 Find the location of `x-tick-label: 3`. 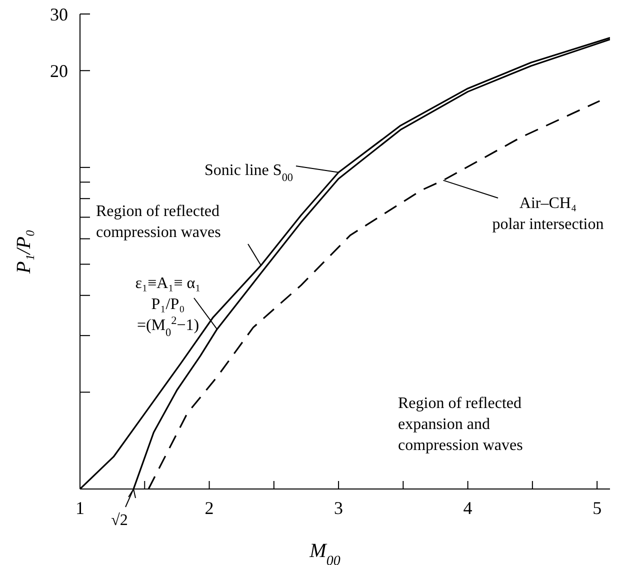

x-tick-label: 3 is located at coordinates (339, 508).